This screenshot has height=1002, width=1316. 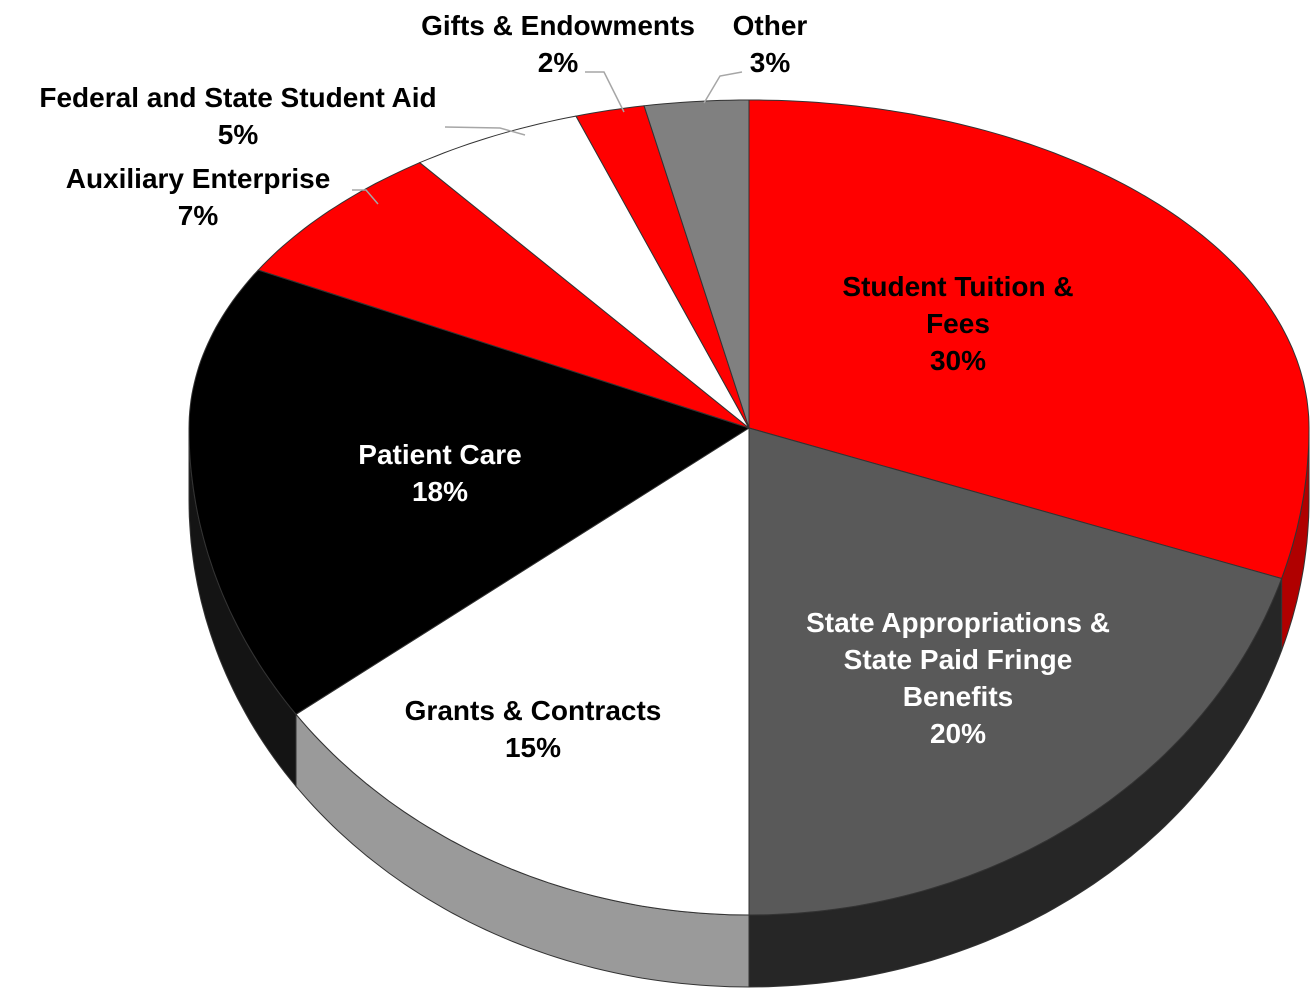 I want to click on category-label: Grants & Contracts, so click(x=533, y=710).